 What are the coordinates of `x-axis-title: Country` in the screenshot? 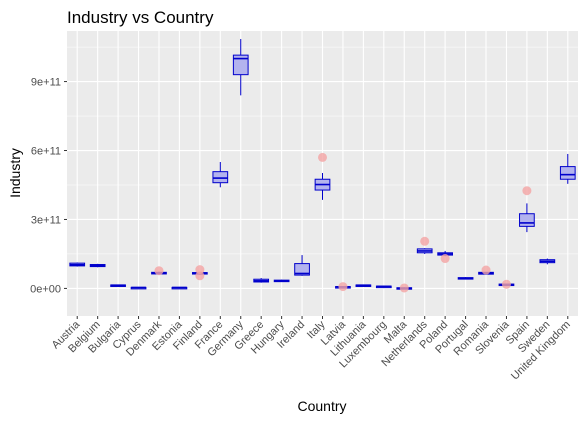 It's located at (321, 406).